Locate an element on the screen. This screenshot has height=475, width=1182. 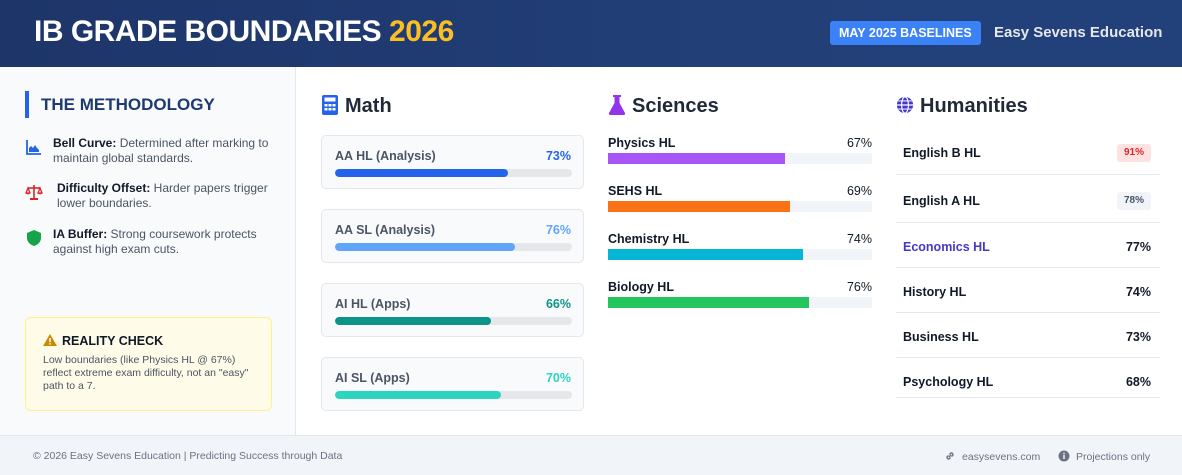
math-heading: Math is located at coordinates (356, 106).